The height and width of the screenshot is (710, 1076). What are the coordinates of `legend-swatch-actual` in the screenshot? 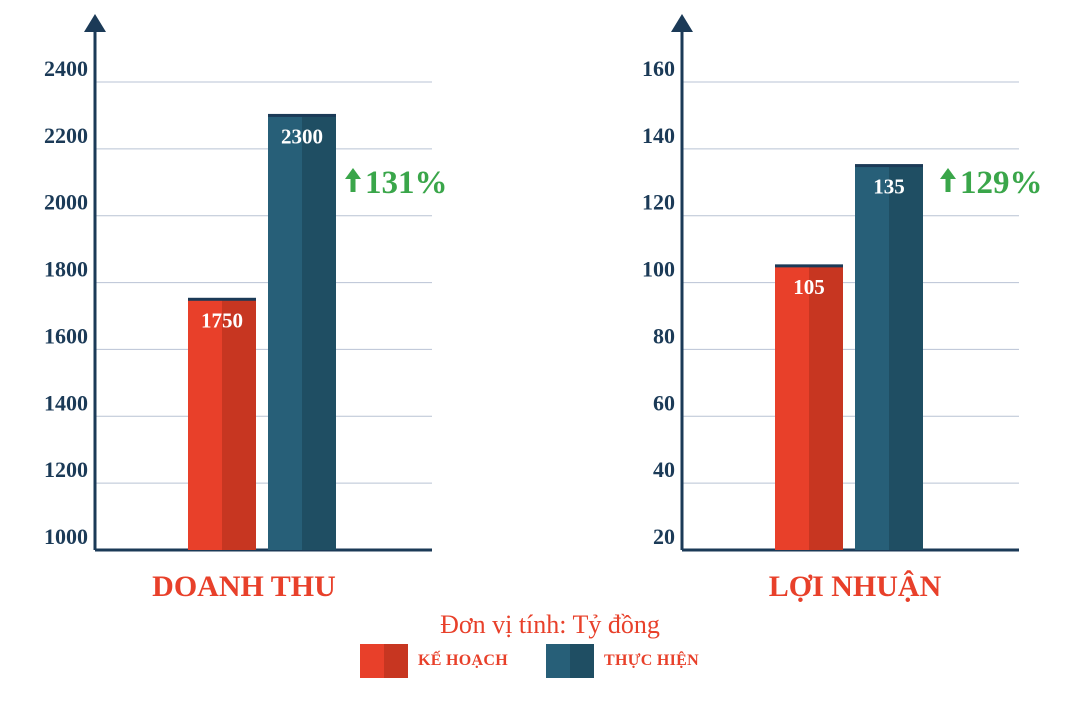 It's located at (570, 661).